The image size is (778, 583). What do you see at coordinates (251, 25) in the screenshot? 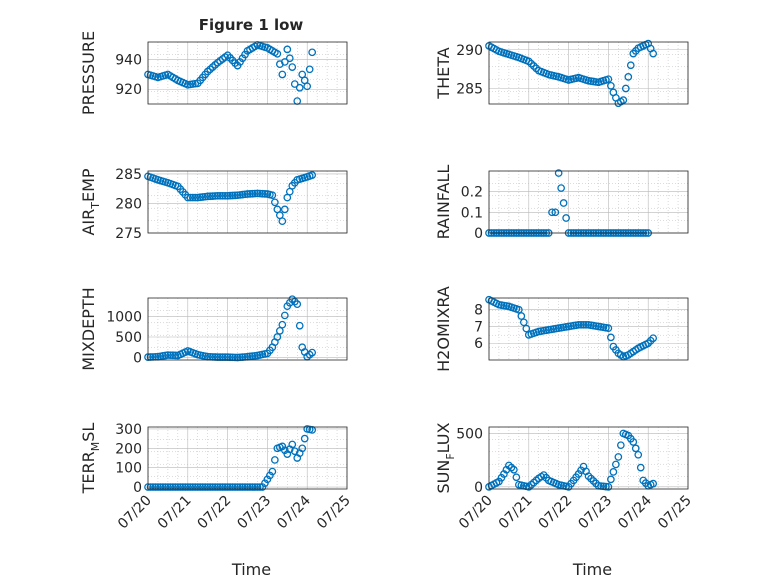
I see `figure-title: Figure 1 low` at bounding box center [251, 25].